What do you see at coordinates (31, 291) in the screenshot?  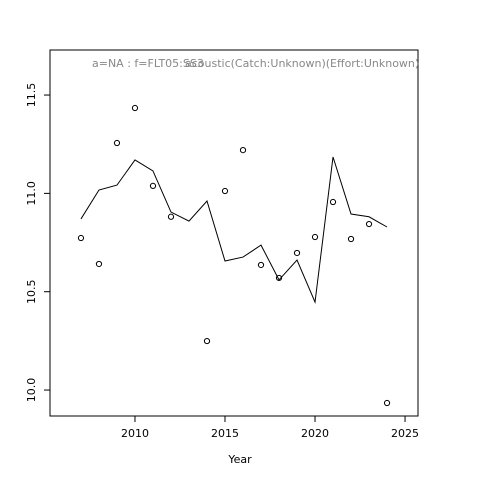 I see `y-tick-label: 10.5` at bounding box center [31, 291].